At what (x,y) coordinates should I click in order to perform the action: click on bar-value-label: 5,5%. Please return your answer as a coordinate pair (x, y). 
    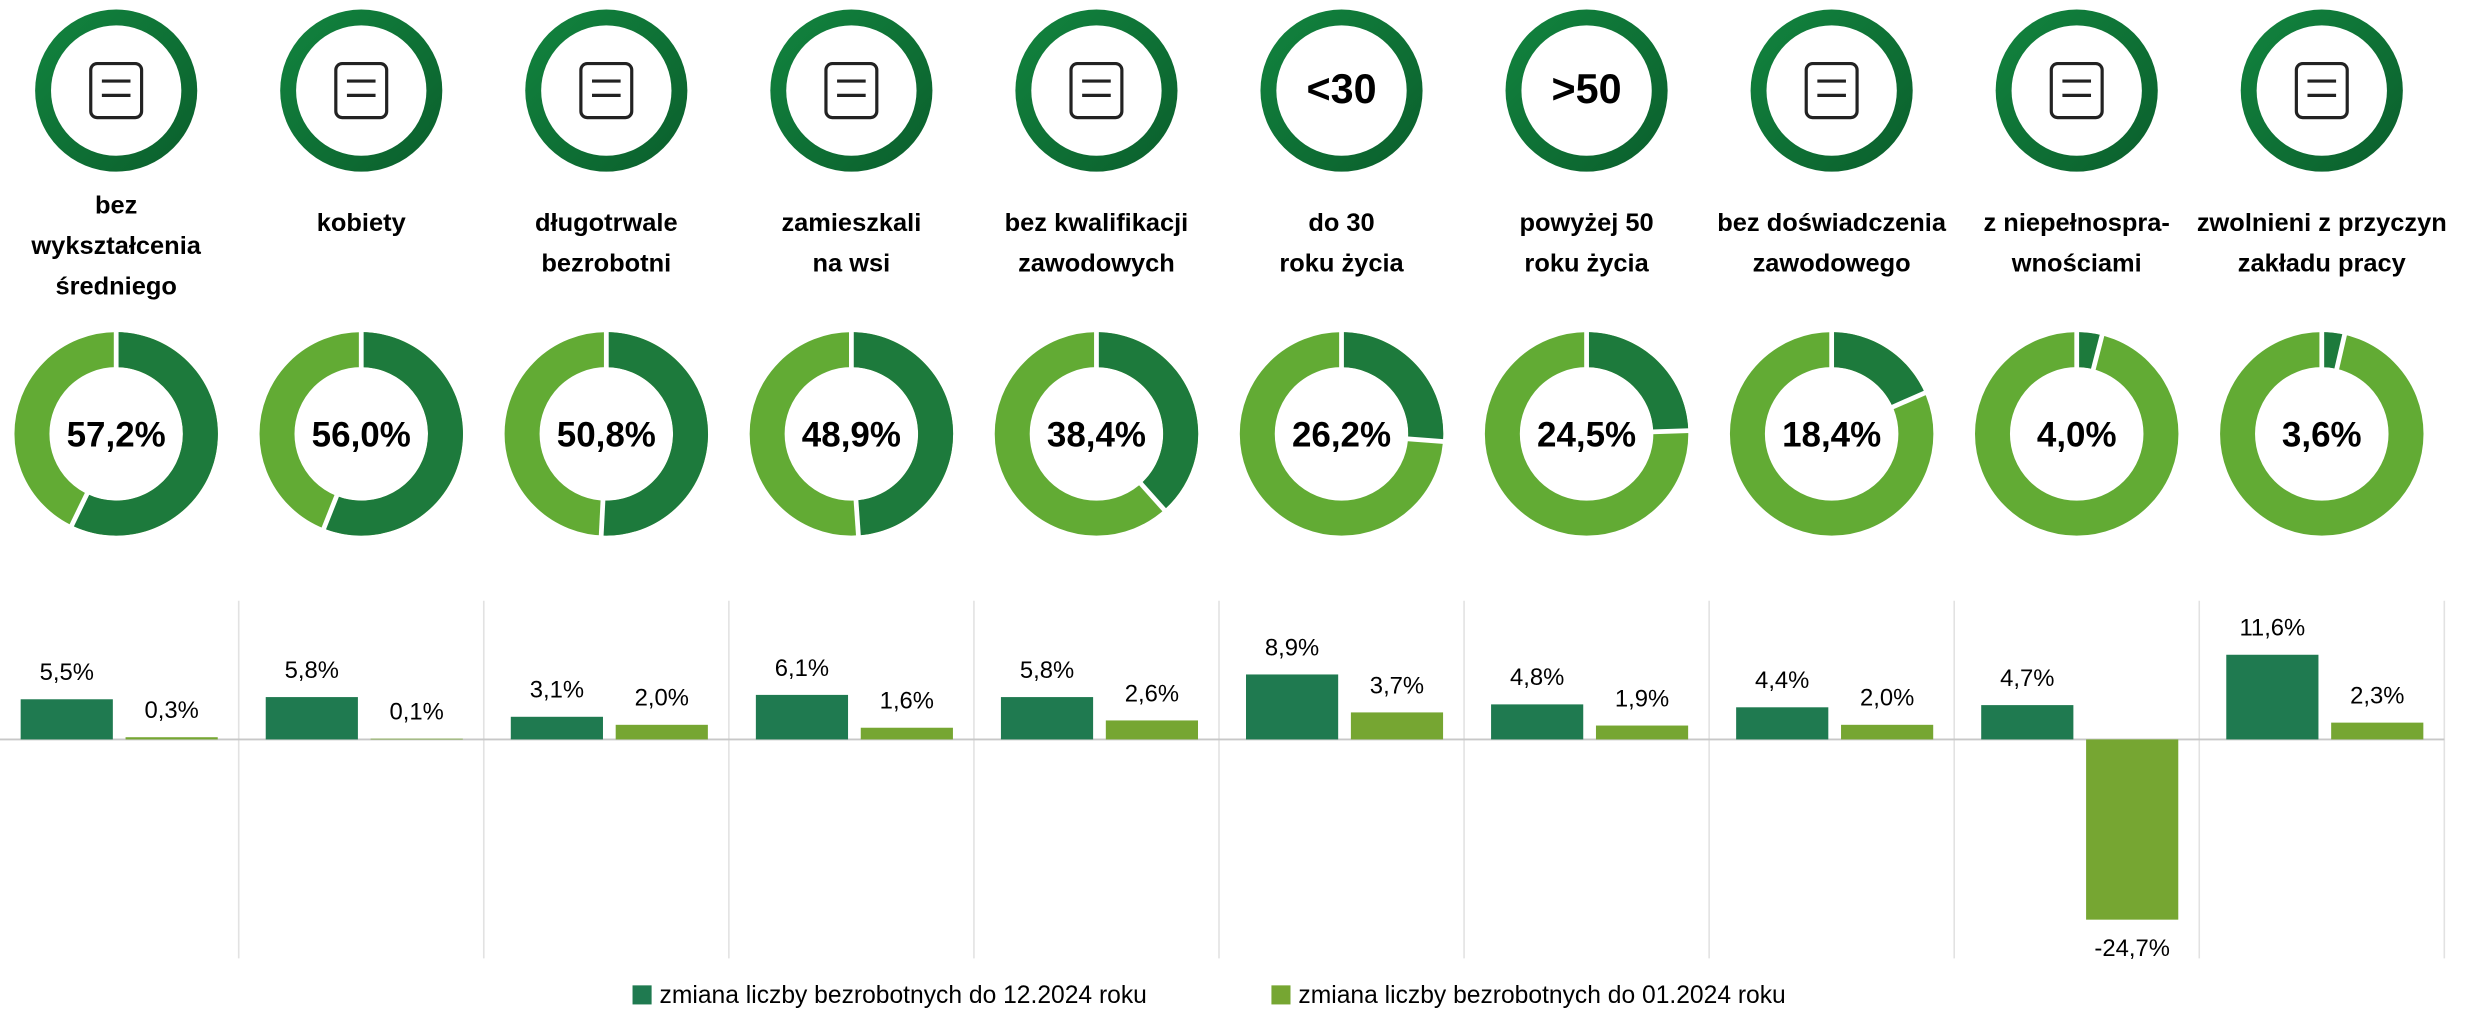
    Looking at the image, I should click on (67, 672).